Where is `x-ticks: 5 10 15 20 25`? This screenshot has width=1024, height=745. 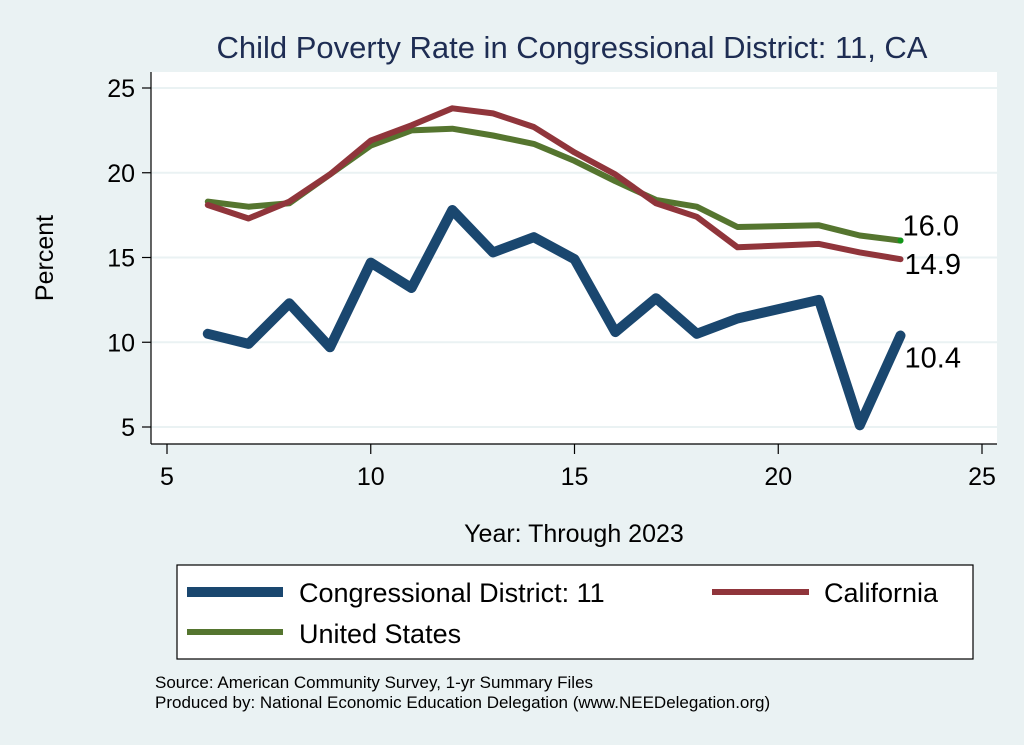 x-ticks: 5 10 15 20 25 is located at coordinates (578, 467).